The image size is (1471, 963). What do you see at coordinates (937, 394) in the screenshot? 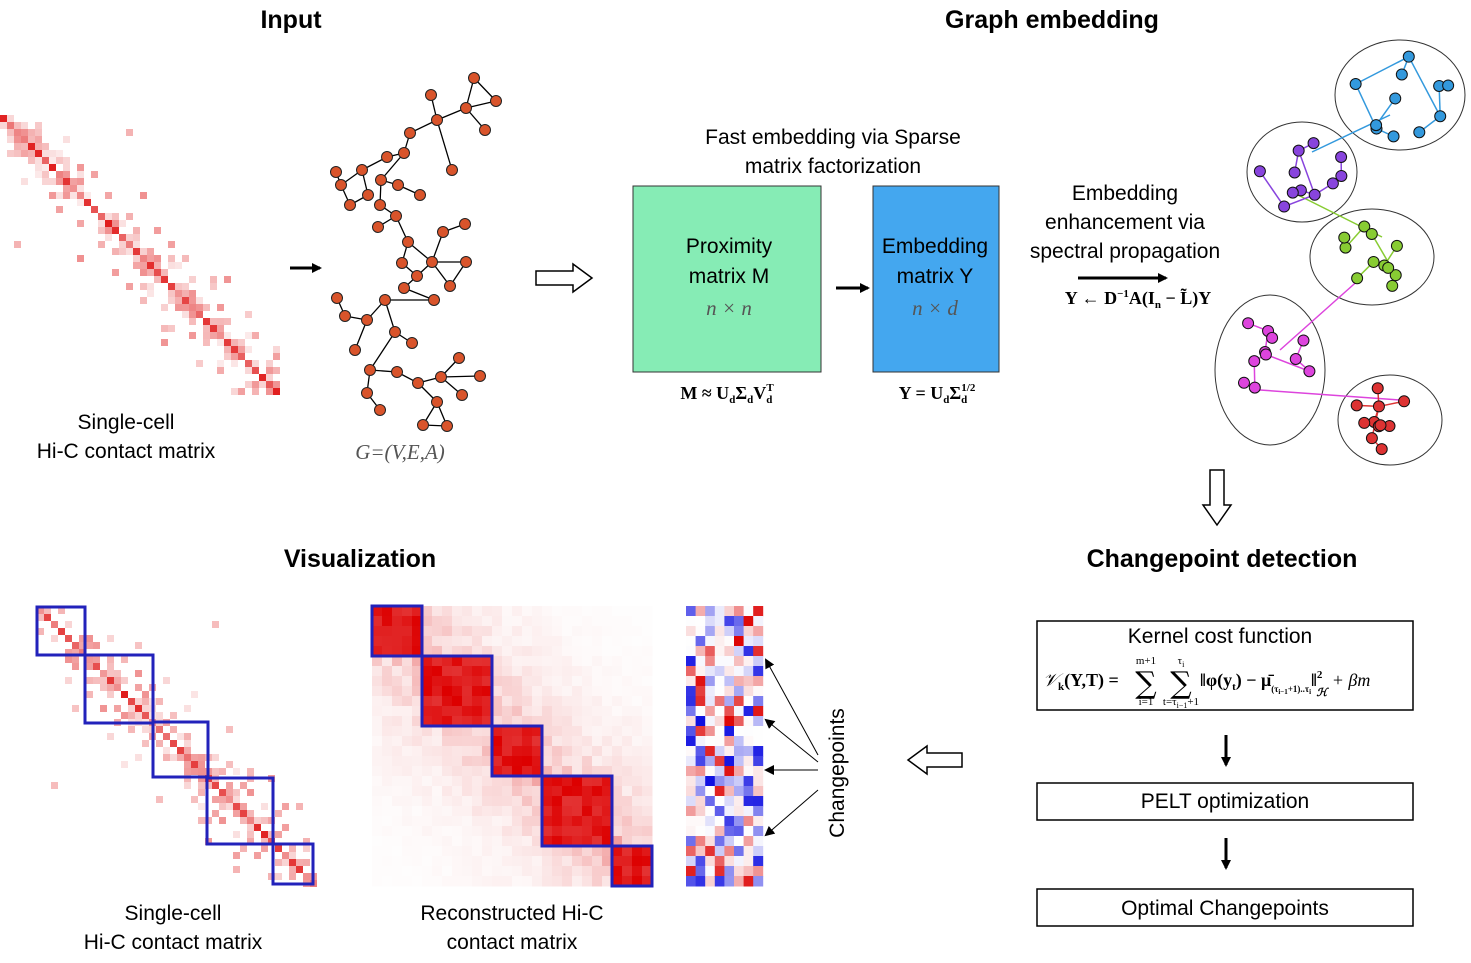
I see `formula: Y = UdΣd1/2` at bounding box center [937, 394].